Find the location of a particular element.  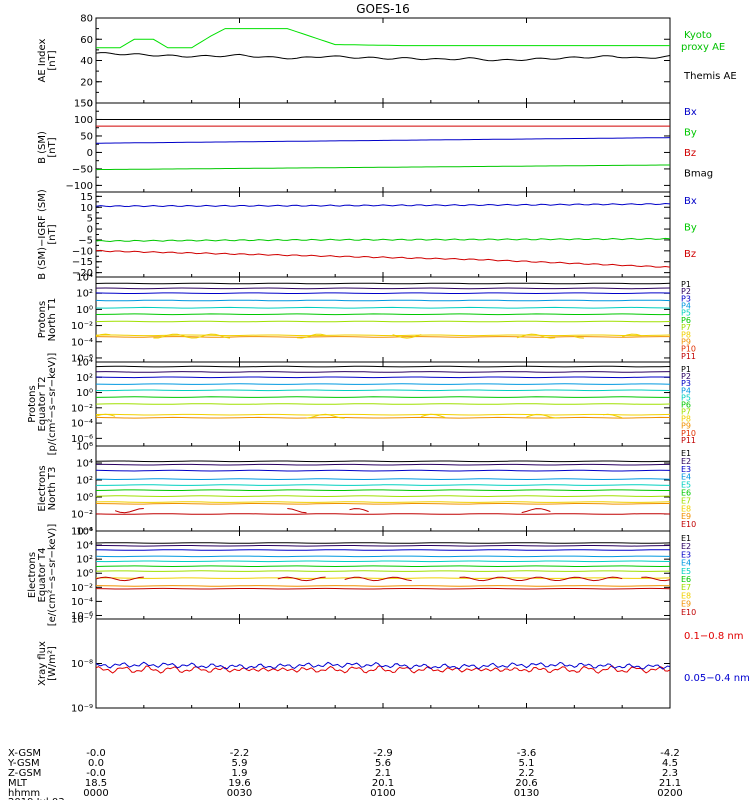

channel-label: E4 is located at coordinates (686, 563).